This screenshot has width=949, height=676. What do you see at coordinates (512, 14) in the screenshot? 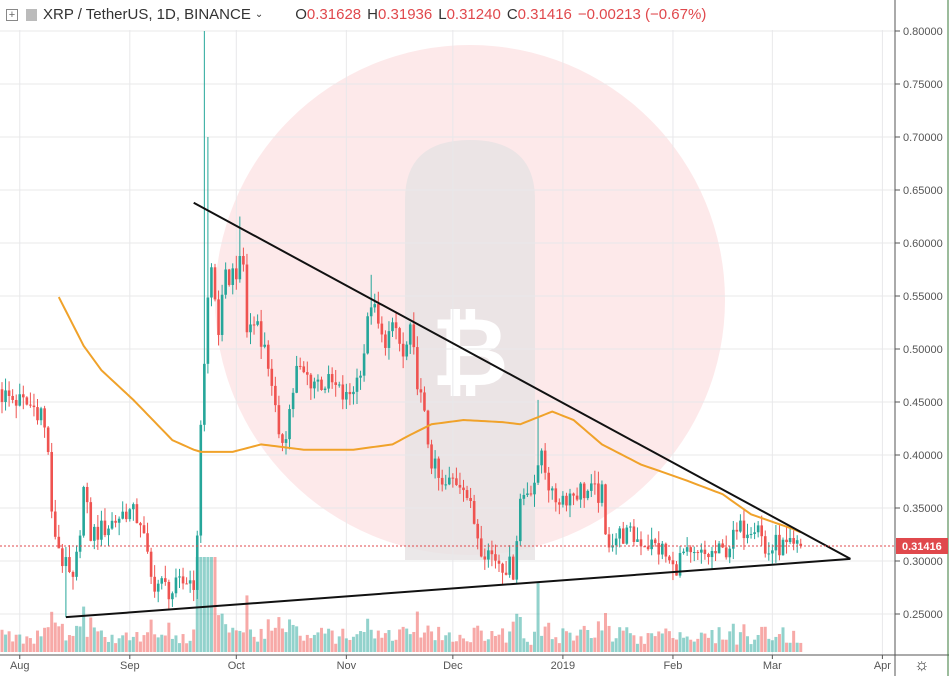
I see `close-label: C` at bounding box center [512, 14].